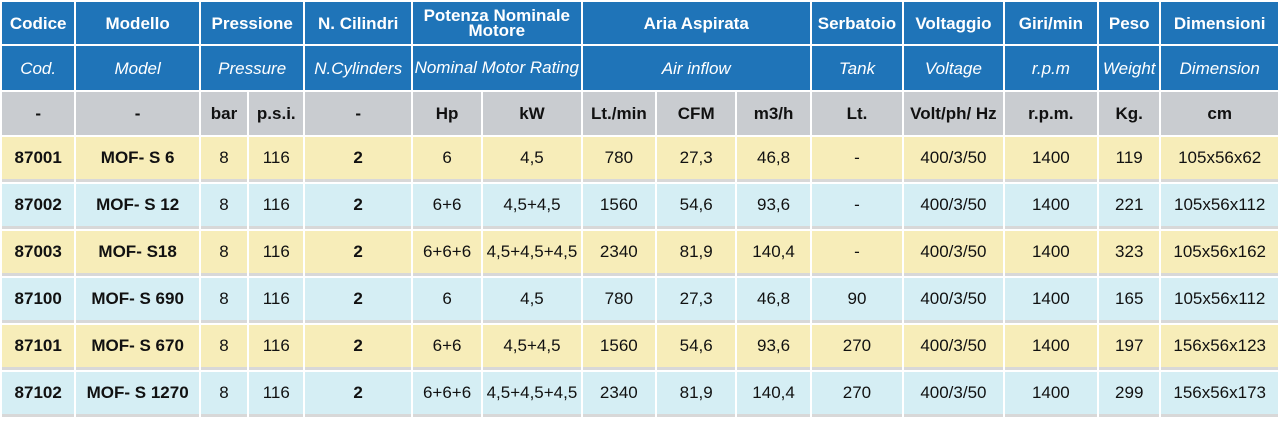 The height and width of the screenshot is (425, 1280). Describe the element at coordinates (532, 253) in the screenshot. I see `cell-kw: 4,5+4,5+4,5` at that location.